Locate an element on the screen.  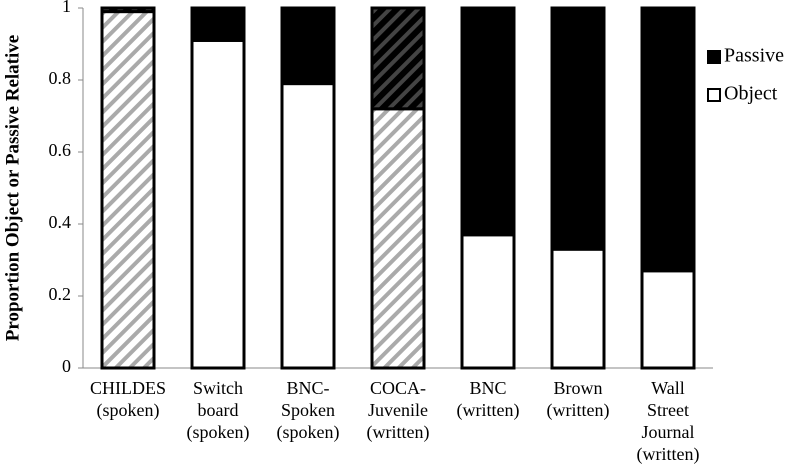
y-tick-label: 0.8 is located at coordinates (60, 78).